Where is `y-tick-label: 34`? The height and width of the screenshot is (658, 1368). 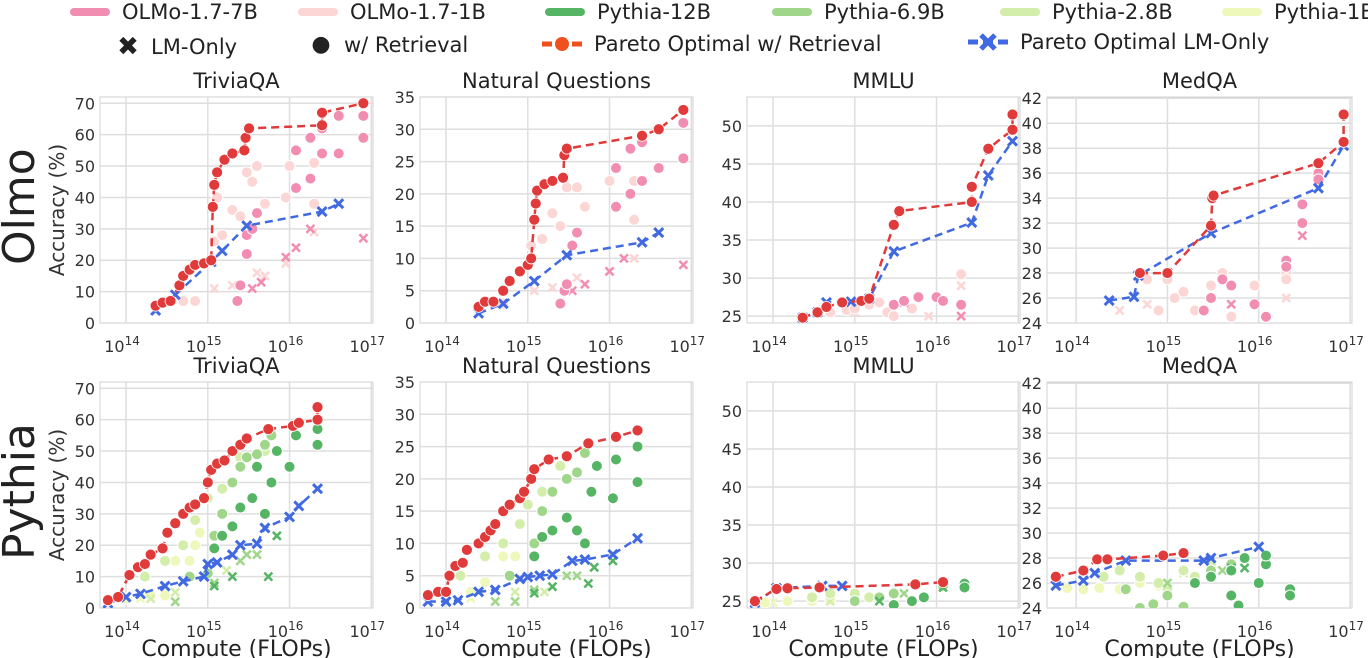 y-tick-label: 34 is located at coordinates (1032, 483).